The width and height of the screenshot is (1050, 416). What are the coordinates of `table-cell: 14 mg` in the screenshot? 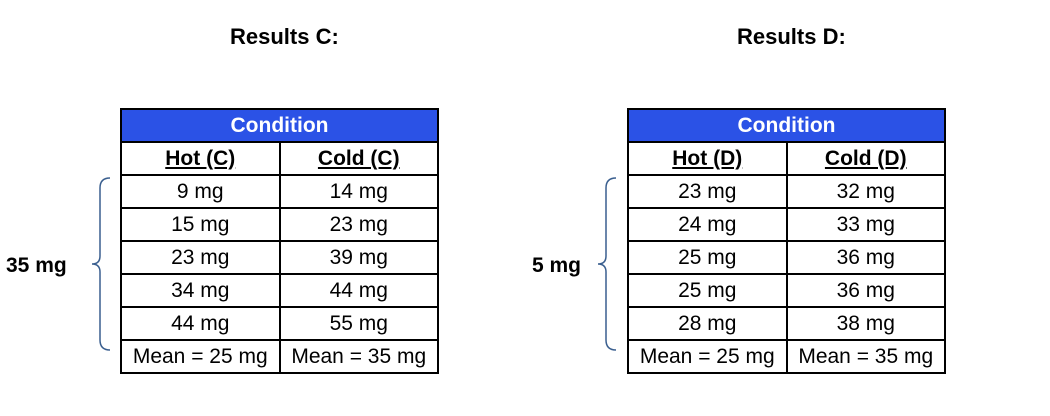 It's located at (358, 191).